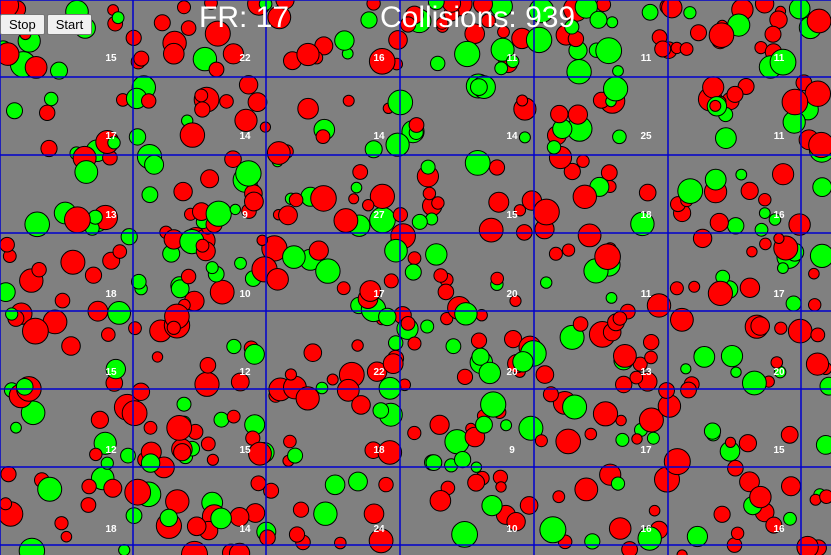 Image resolution: width=831 pixels, height=555 pixels. Describe the element at coordinates (245, 215) in the screenshot. I see `cell-count: 9` at that location.